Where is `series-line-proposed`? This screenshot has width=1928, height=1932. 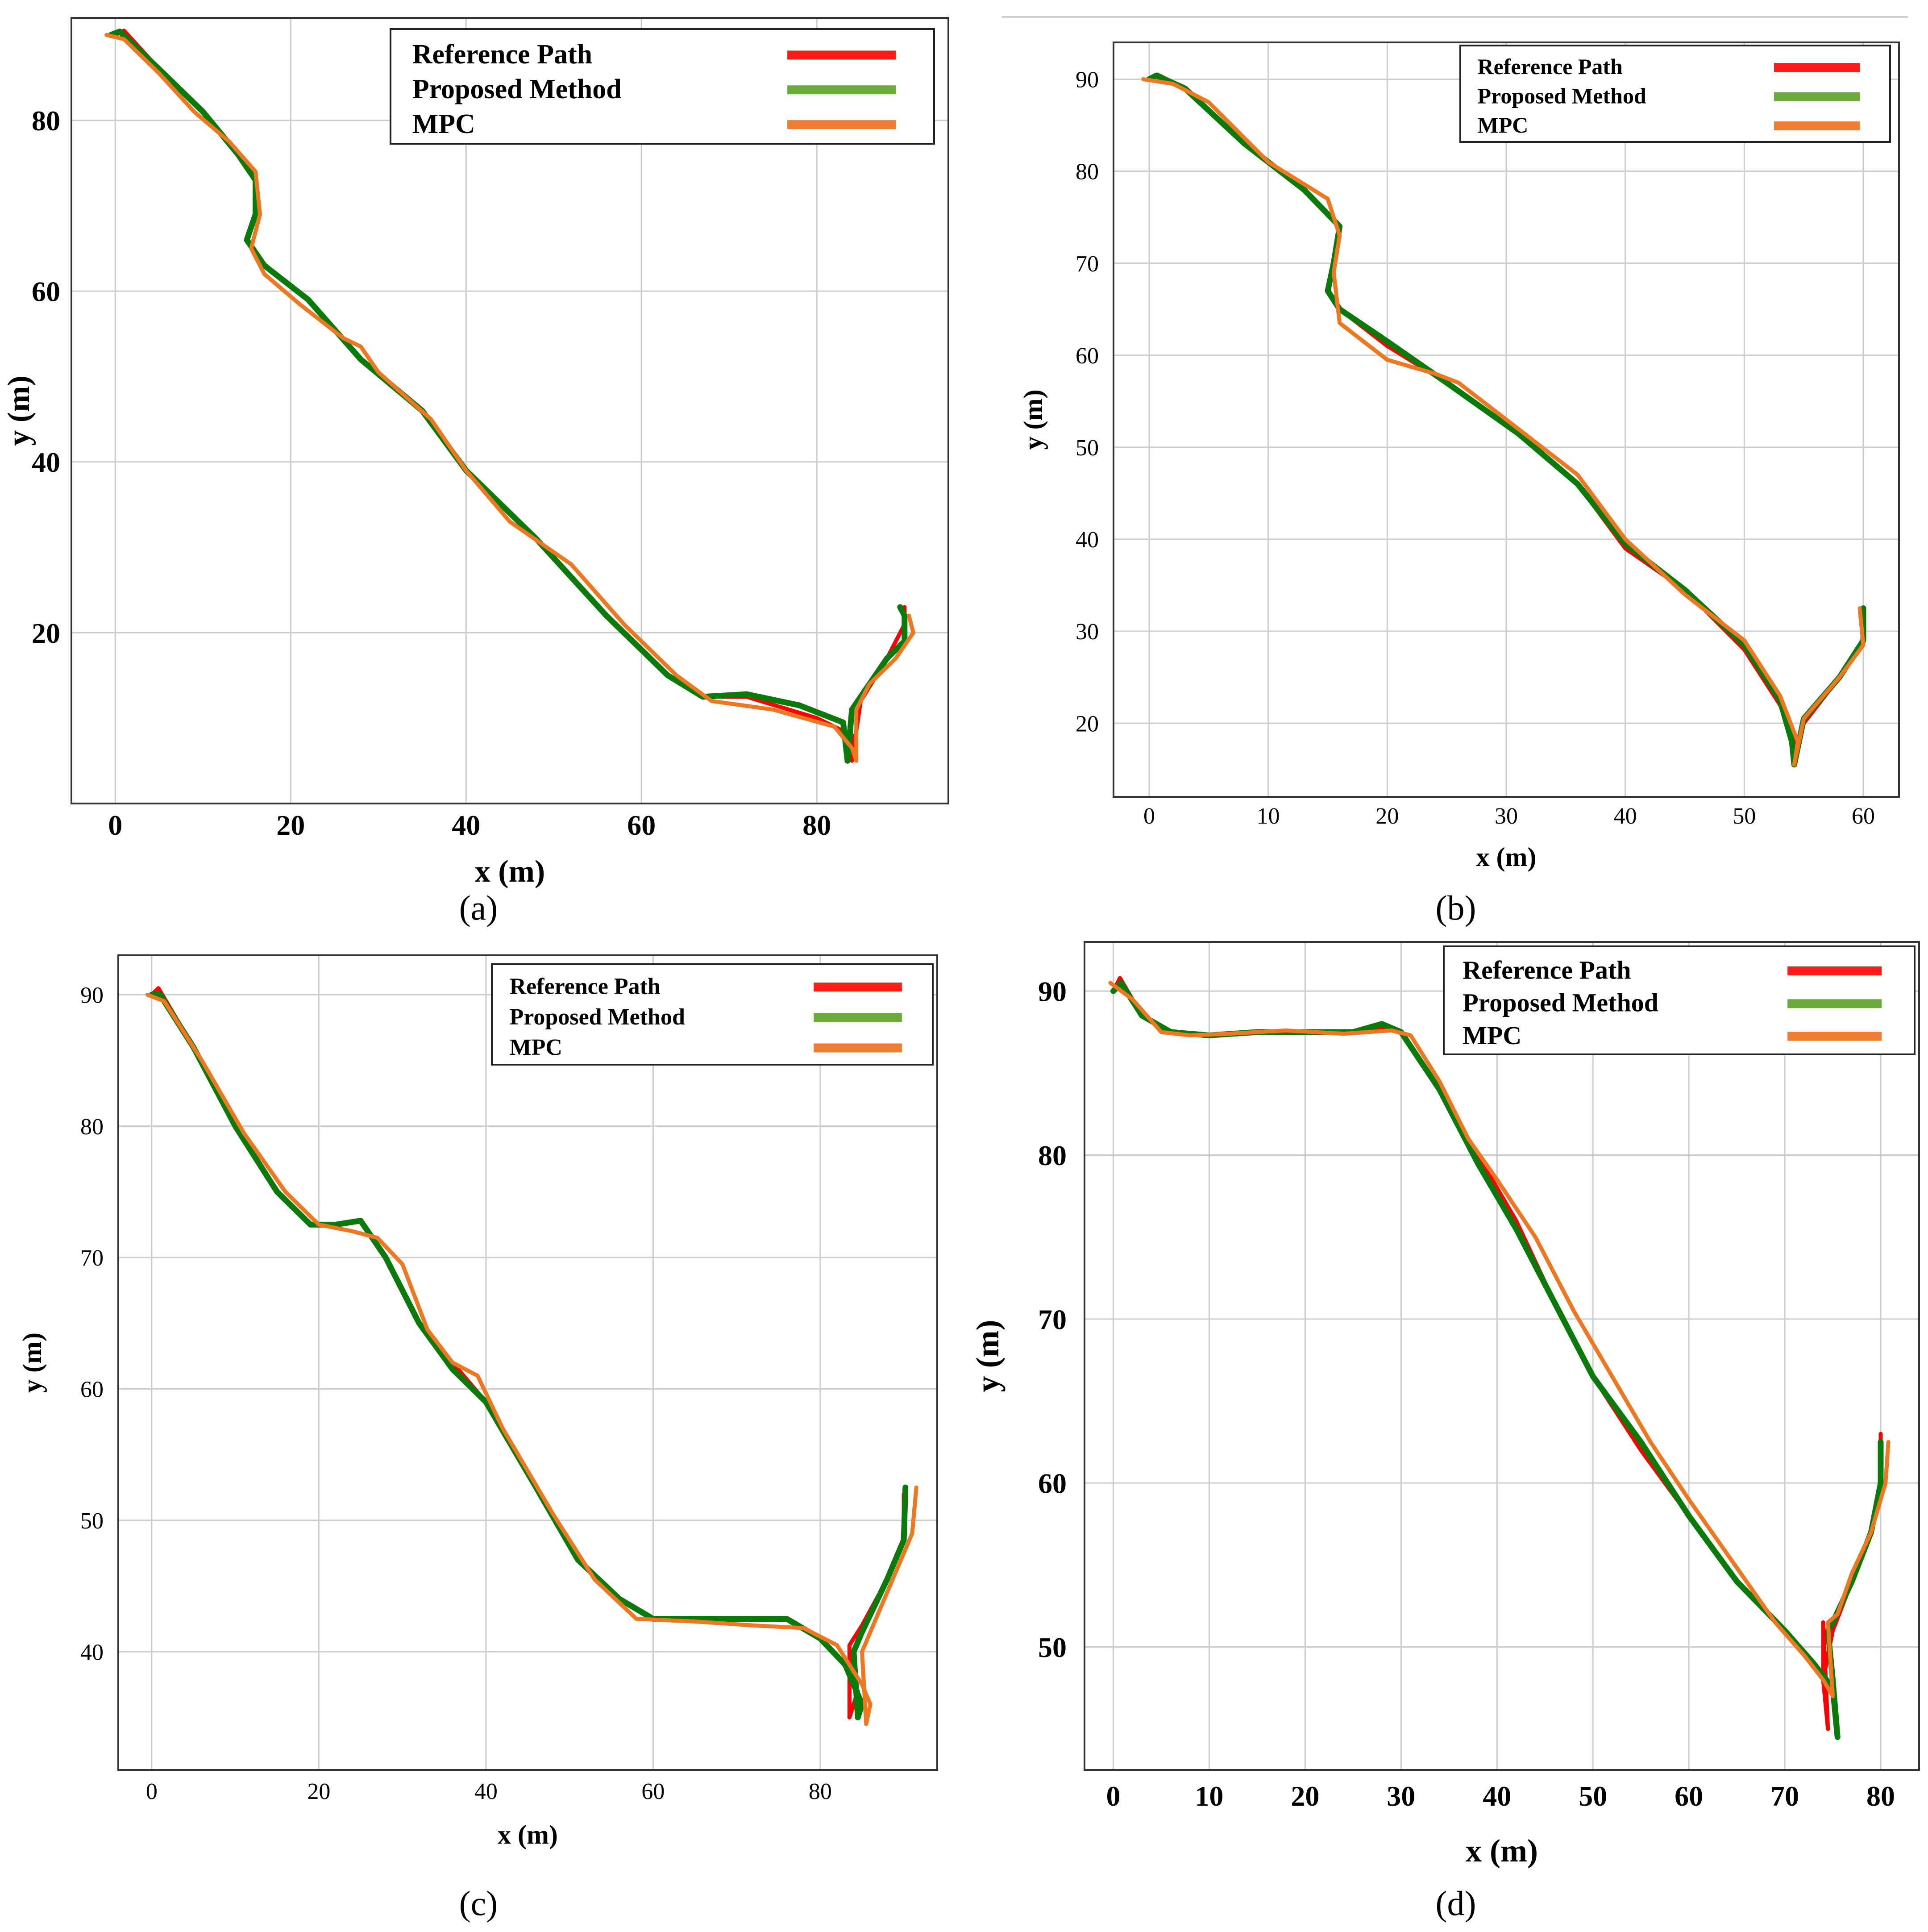 series-line-proposed is located at coordinates (529, 1355).